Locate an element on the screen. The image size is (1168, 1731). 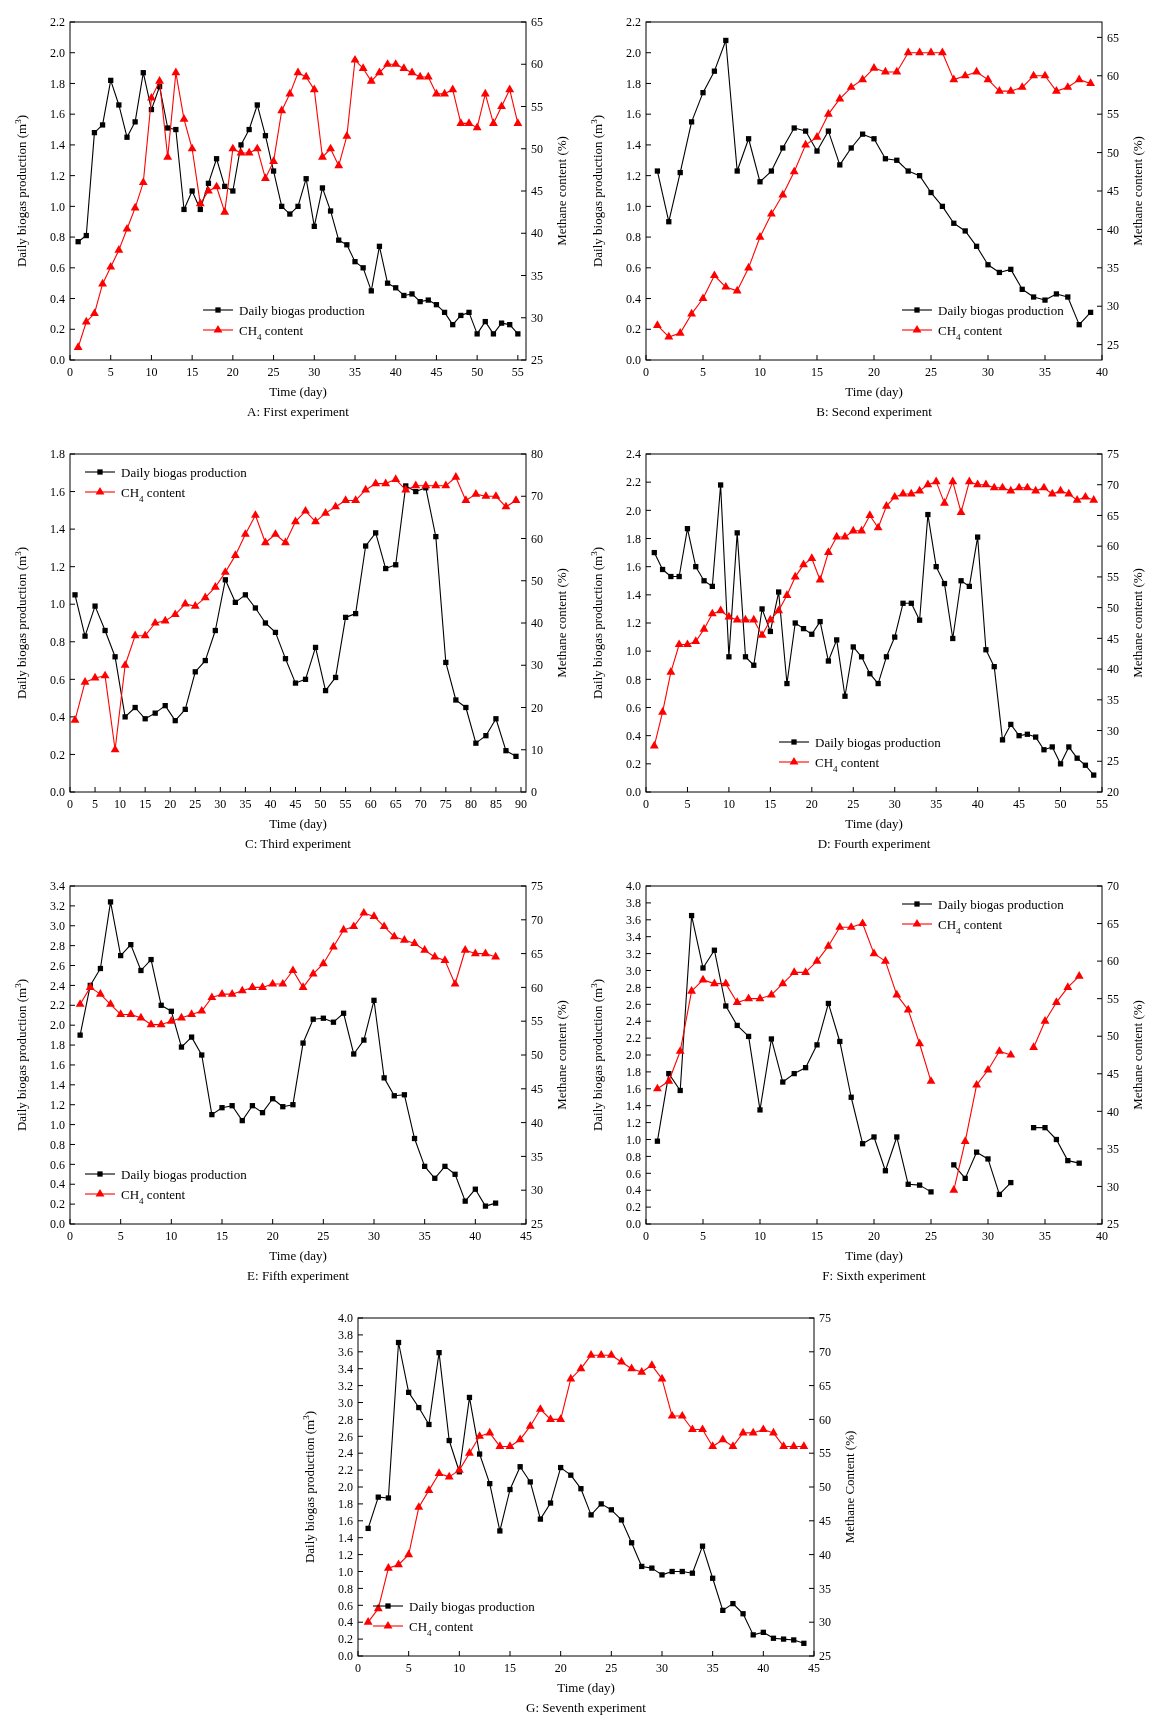
x-tick-label: 50 is located at coordinates (320, 804).